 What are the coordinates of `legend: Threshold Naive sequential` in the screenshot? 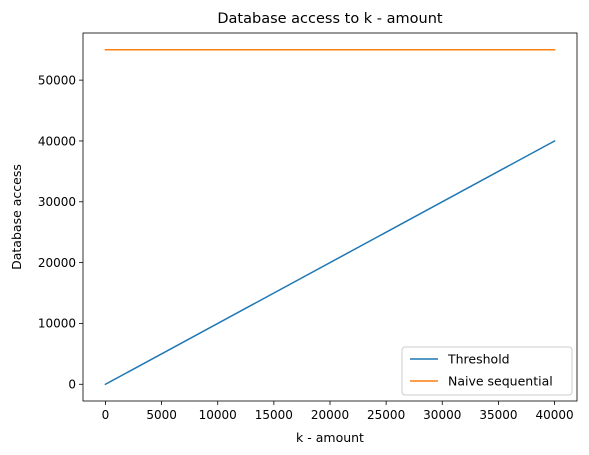 It's located at (487, 371).